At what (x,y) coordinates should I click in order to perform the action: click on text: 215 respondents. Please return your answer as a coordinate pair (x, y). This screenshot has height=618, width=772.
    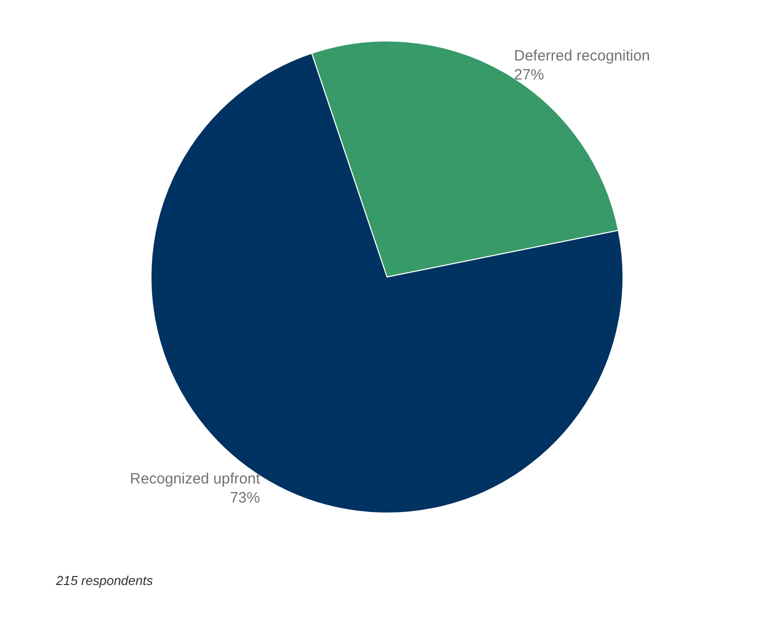
    Looking at the image, I should click on (104, 580).